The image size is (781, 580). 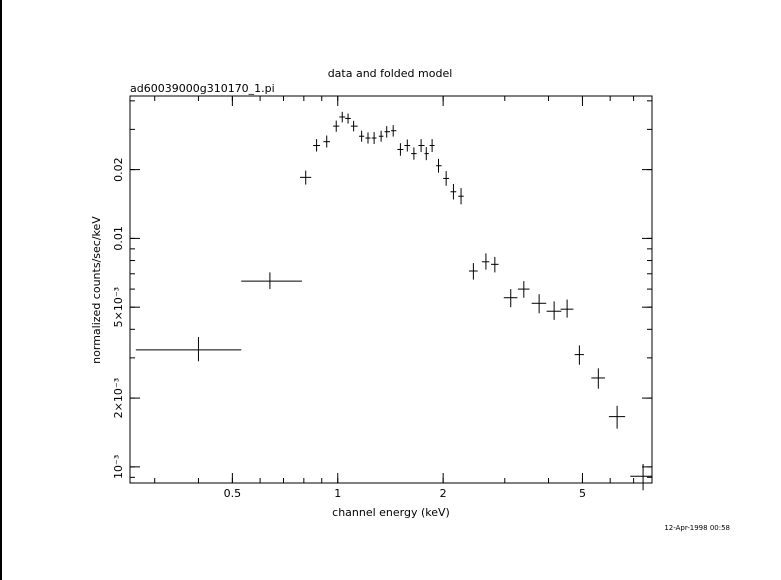 What do you see at coordinates (443, 493) in the screenshot?
I see `x-tick-label: 2` at bounding box center [443, 493].